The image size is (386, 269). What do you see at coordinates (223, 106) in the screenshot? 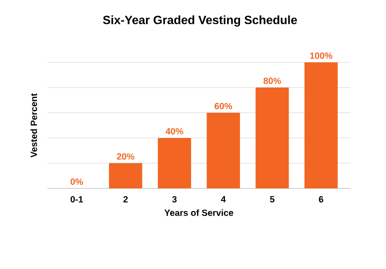
I see `data-label: 60%` at bounding box center [223, 106].